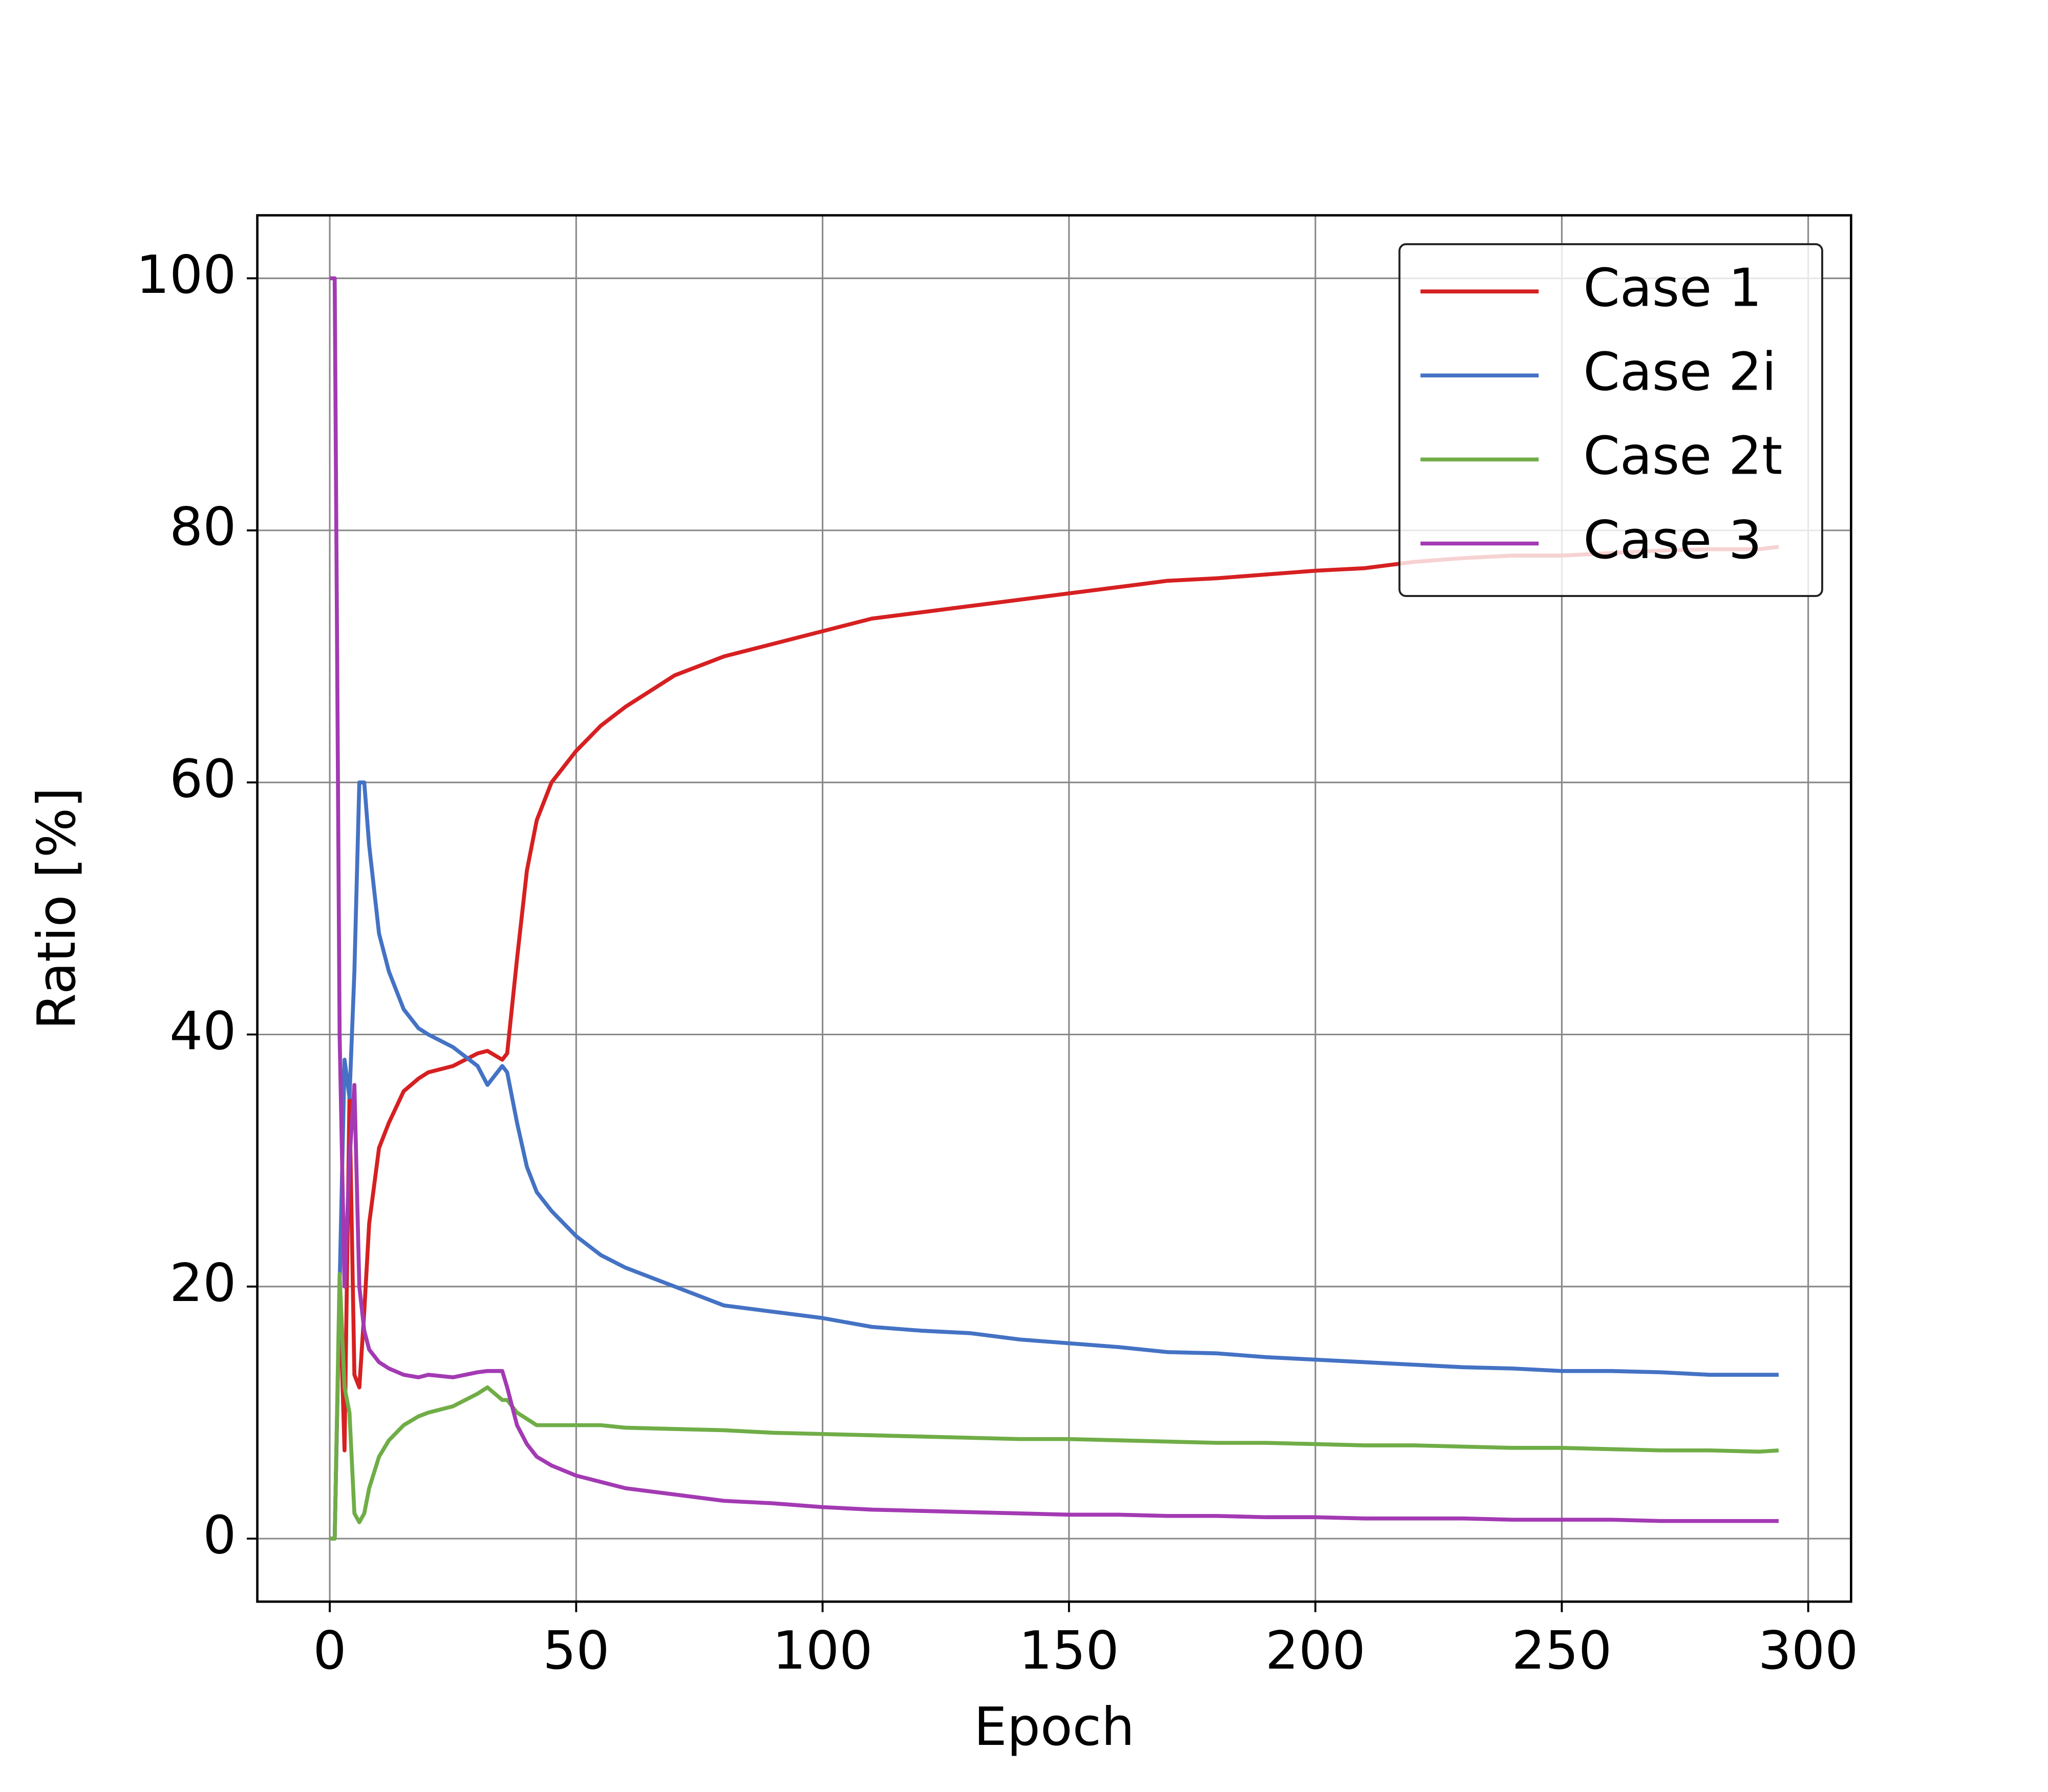 This screenshot has height=1792, width=2048. Describe the element at coordinates (1562, 1650) in the screenshot. I see `x-tick-label: 250` at that location.